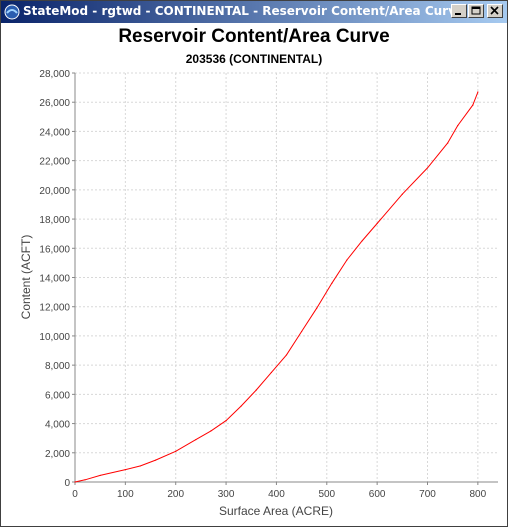 This screenshot has height=527, width=508. What do you see at coordinates (54, 279) in the screenshot?
I see `y-tick-label: 14,000` at bounding box center [54, 279].